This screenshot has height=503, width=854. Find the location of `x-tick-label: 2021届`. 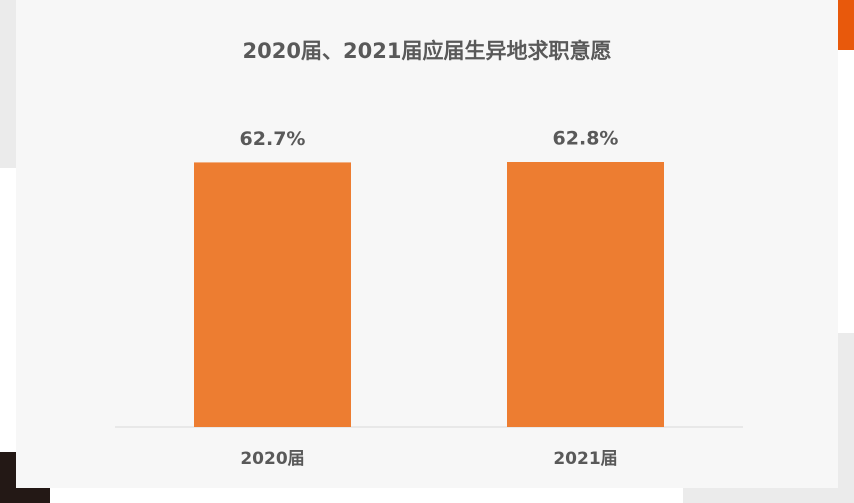

x-tick-label: 2021届 is located at coordinates (585, 459).